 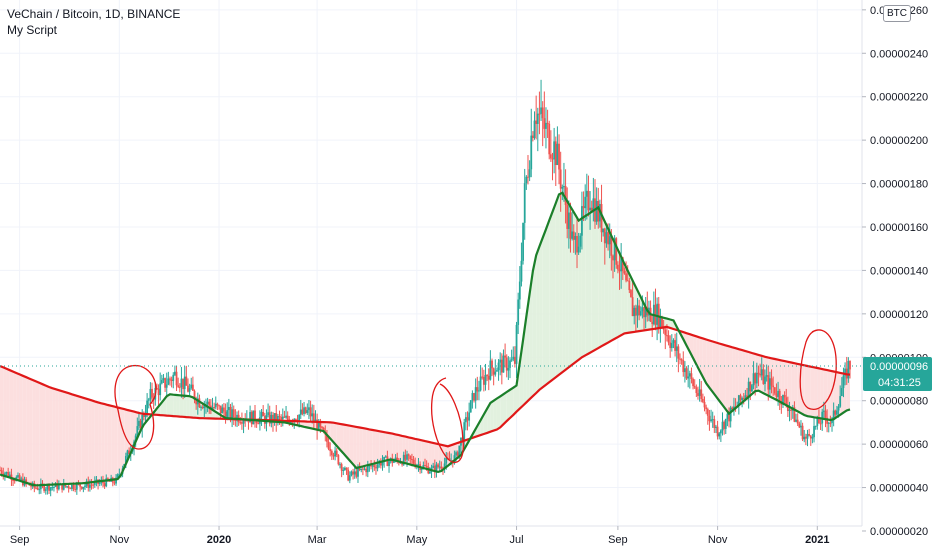 I want to click on currency-badge: BTC, so click(x=897, y=13).